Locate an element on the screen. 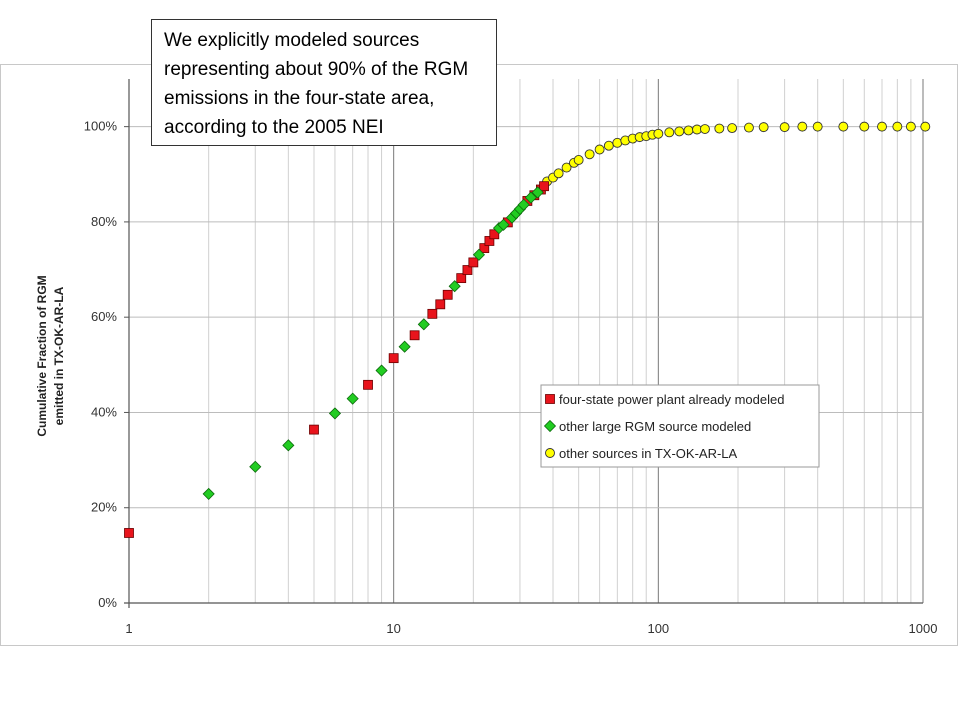 The image size is (960, 720). legend-box is located at coordinates (680, 426).